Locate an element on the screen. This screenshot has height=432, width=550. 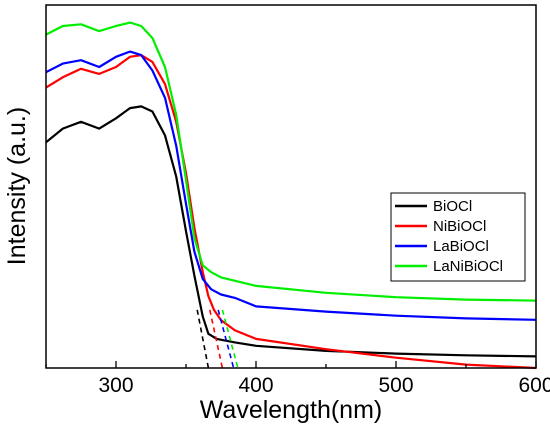
x-axis: 300 400 500 600 is located at coordinates (297, 379).